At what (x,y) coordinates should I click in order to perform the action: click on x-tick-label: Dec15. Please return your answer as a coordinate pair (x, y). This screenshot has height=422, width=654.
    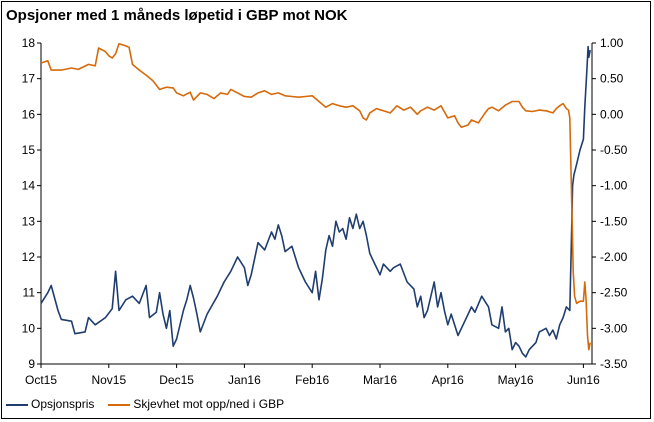
    Looking at the image, I should click on (176, 380).